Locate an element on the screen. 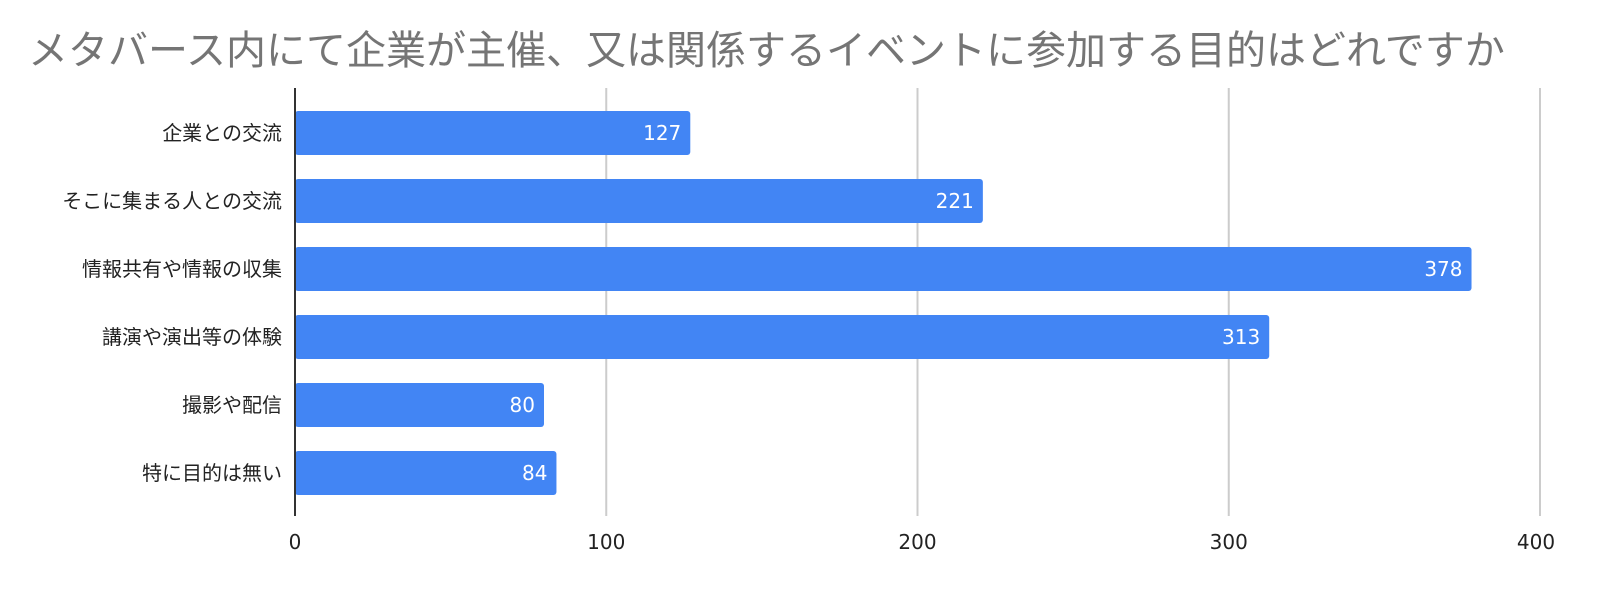 The height and width of the screenshot is (593, 1600). bar-value-label: 221 is located at coordinates (955, 201).